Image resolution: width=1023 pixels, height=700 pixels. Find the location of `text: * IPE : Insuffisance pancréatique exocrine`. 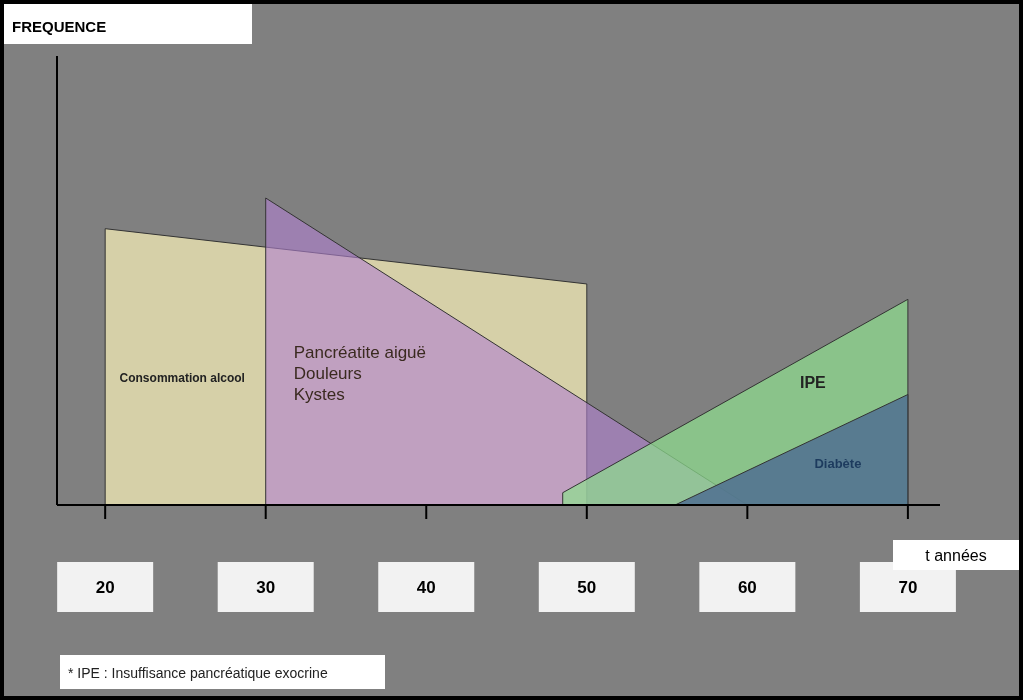

text: * IPE : Insuffisance pancréatique exocrine is located at coordinates (198, 673).